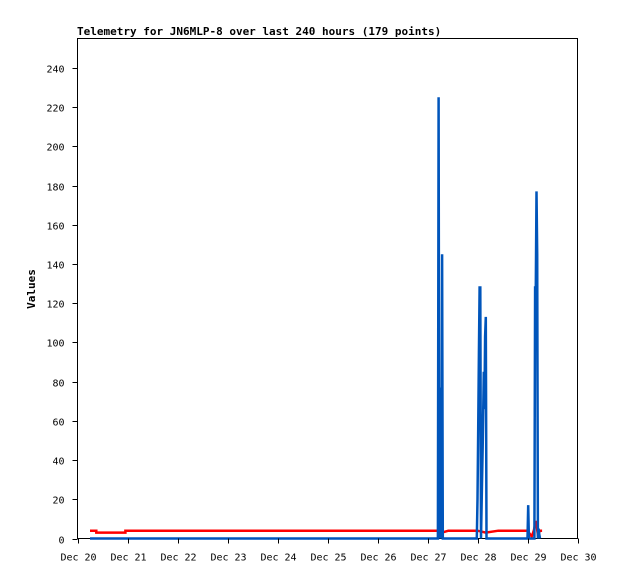  I want to click on y-tick-label: 80, so click(58, 384).